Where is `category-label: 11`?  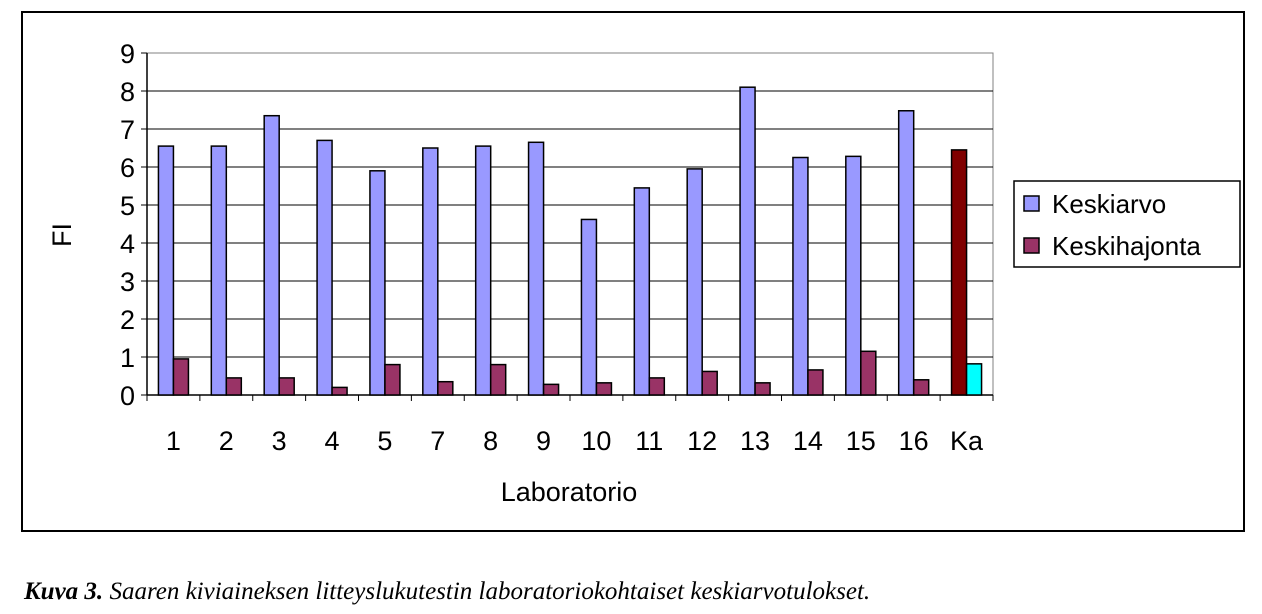 category-label: 11 is located at coordinates (649, 441).